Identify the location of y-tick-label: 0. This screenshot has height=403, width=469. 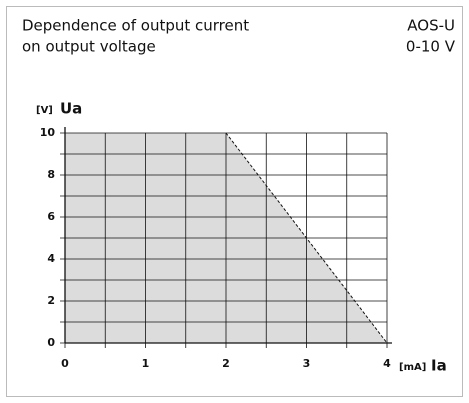
(51, 342).